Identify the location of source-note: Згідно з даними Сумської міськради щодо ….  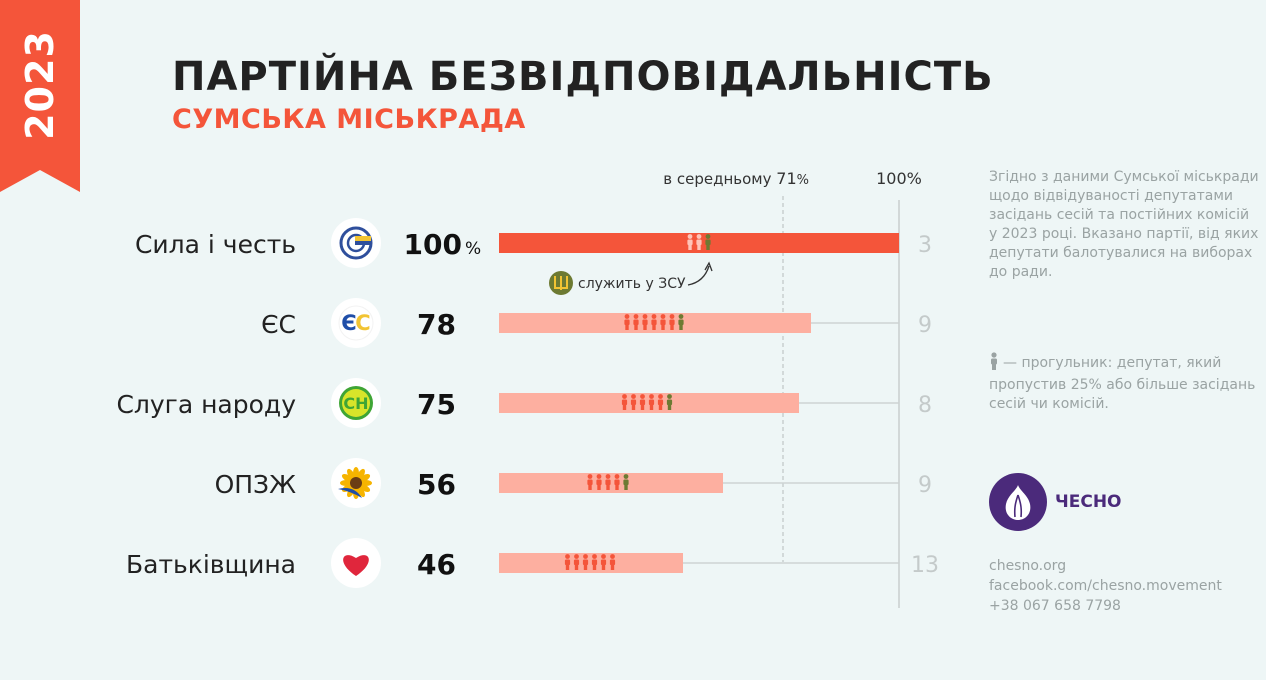
(1124, 224).